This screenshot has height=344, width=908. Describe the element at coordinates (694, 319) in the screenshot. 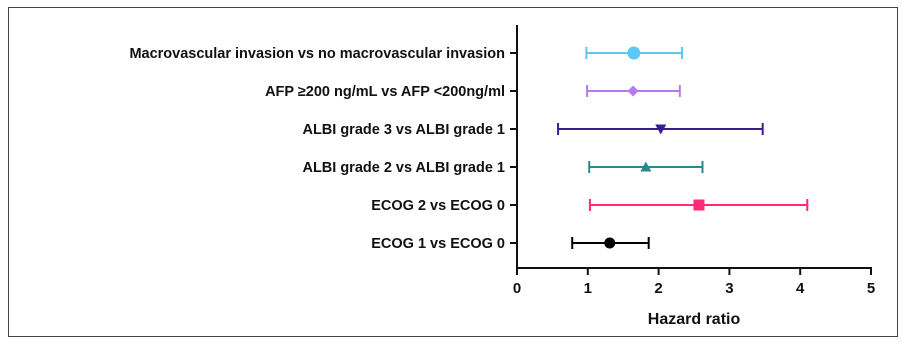

I see `x-axis-title: Hazard ratio` at that location.